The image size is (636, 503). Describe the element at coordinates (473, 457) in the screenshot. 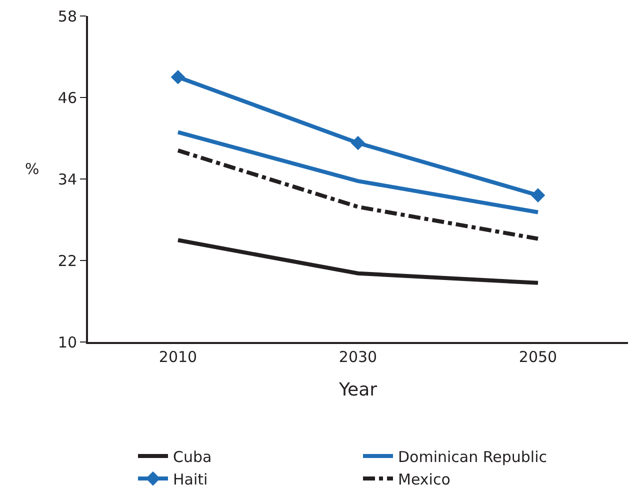

I see `legend-label: Dominican Republic` at that location.